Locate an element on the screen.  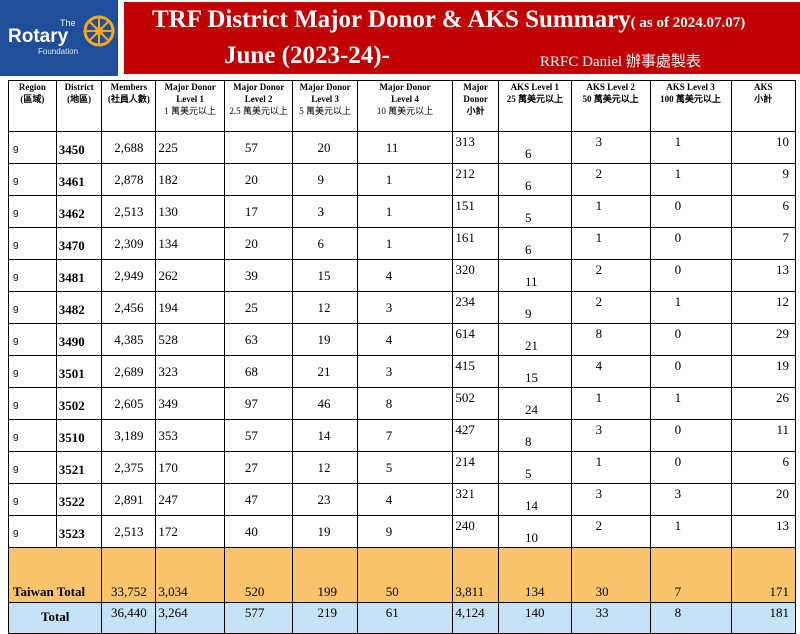
table-cell: 15 is located at coordinates (325, 275).